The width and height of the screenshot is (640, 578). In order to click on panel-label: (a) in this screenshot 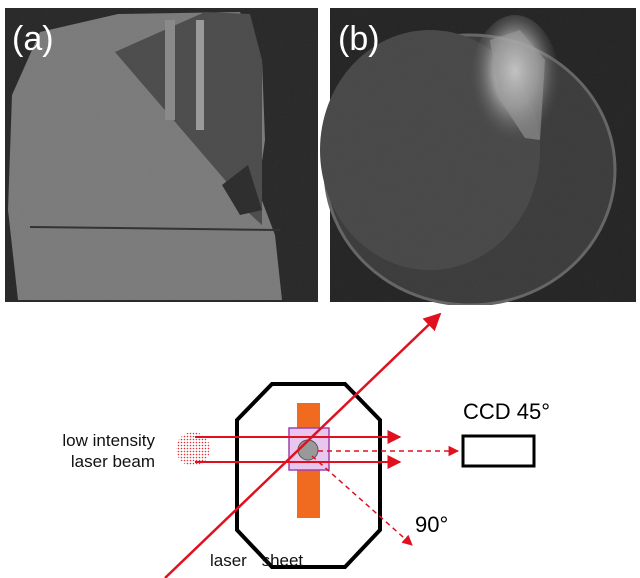, I will do `click(33, 39)`.